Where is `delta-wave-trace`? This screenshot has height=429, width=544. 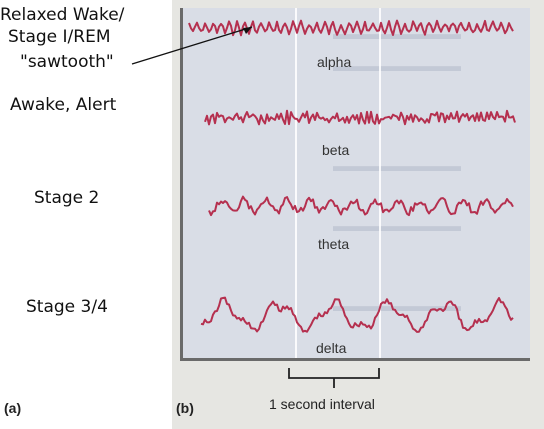
delta-wave-trace is located at coordinates (357, 314).